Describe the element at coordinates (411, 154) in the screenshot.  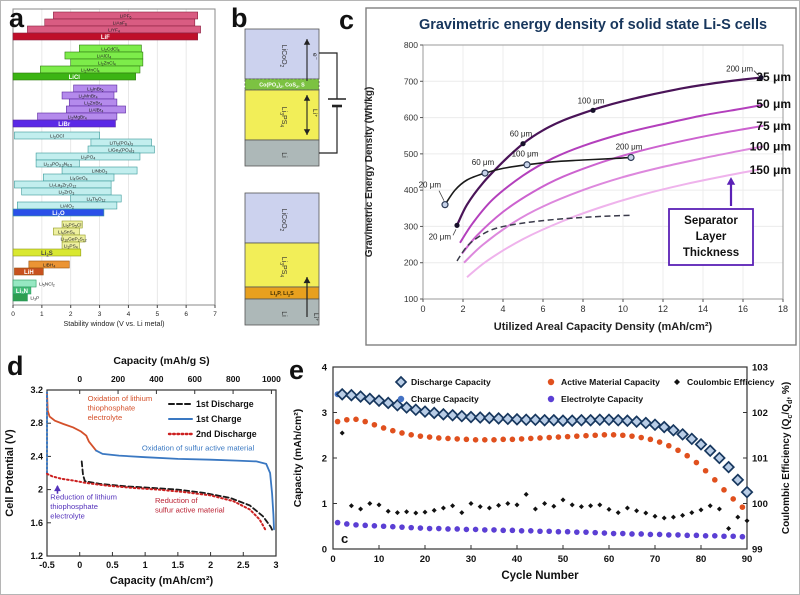
I see `svg-text: 500` at that location.